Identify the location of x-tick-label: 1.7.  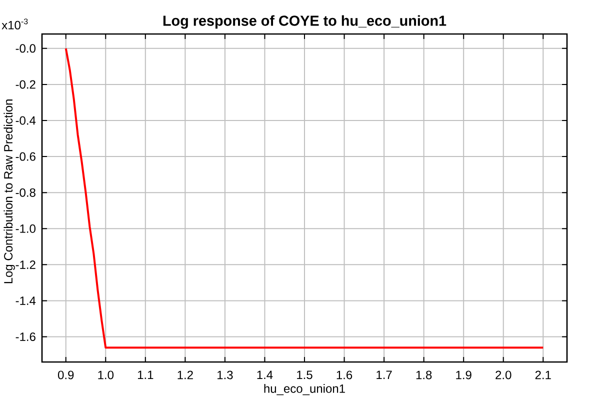
(384, 374).